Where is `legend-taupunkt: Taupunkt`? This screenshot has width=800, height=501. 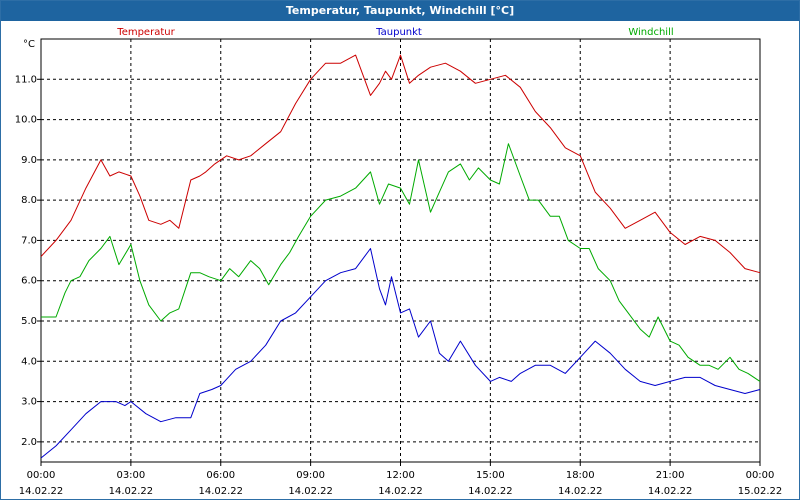 legend-taupunkt: Taupunkt is located at coordinates (398, 32).